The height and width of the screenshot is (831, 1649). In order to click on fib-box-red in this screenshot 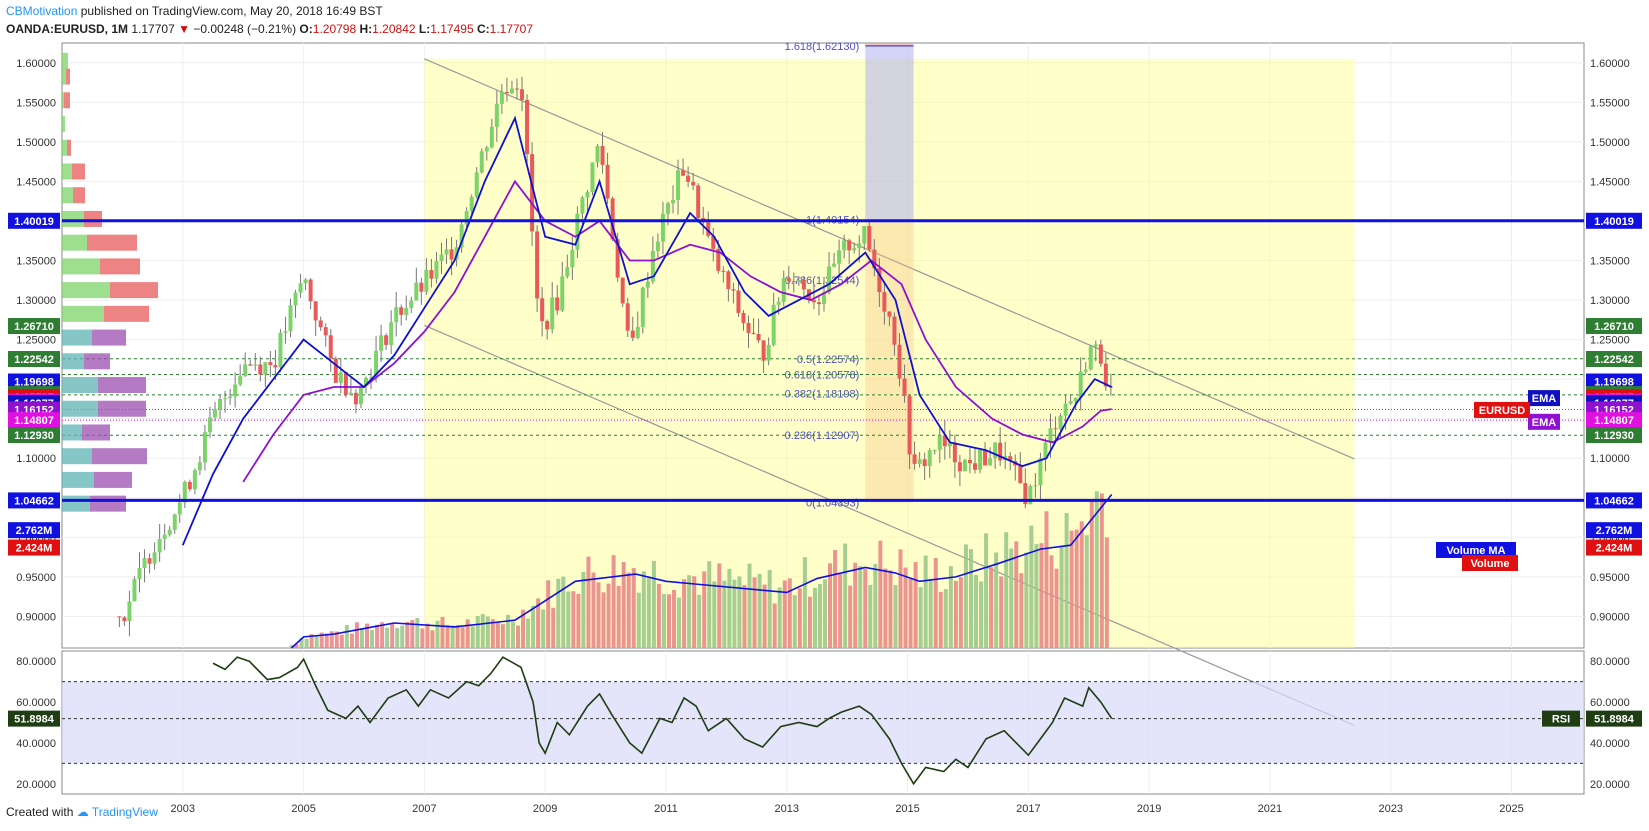, I will do `click(889, 44)`.